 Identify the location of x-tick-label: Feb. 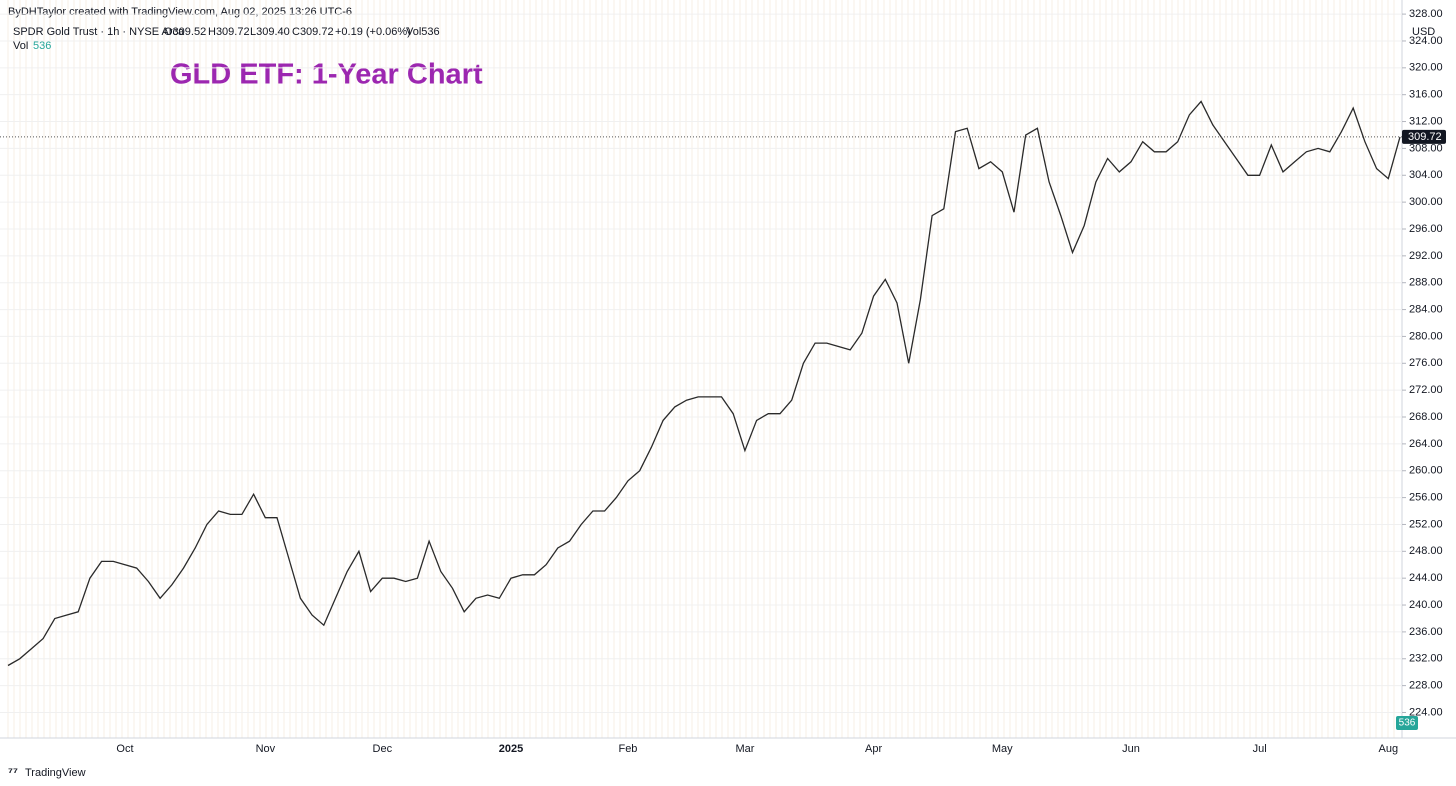
(627, 749).